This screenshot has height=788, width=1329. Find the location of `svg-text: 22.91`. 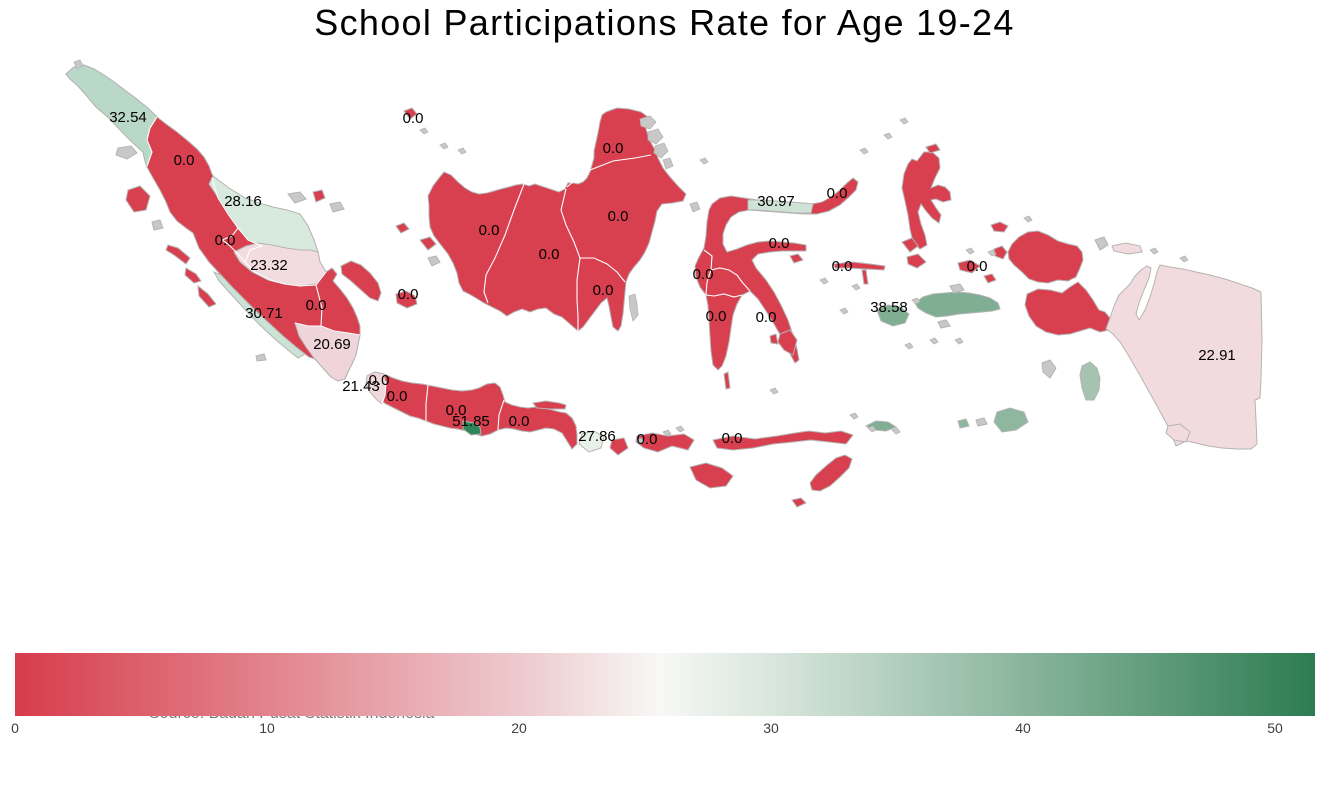

svg-text: 22.91 is located at coordinates (1217, 355).